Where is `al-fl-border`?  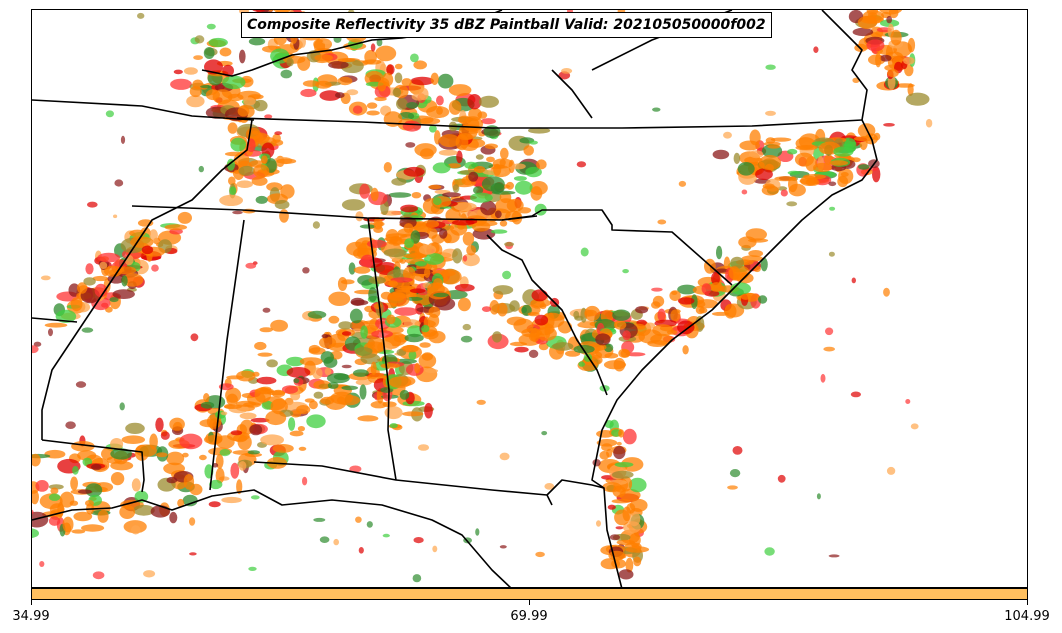
al-fl-border is located at coordinates (403, 483).